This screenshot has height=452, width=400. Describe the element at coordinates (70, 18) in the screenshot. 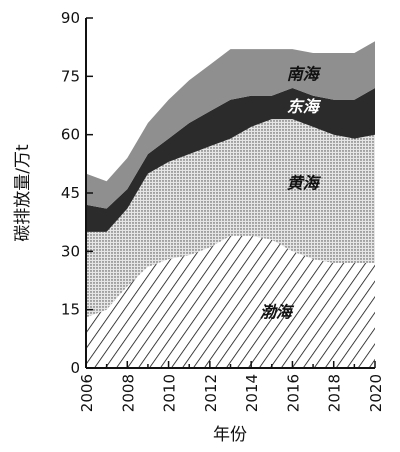

I see `y-tick-label: 90` at that location.